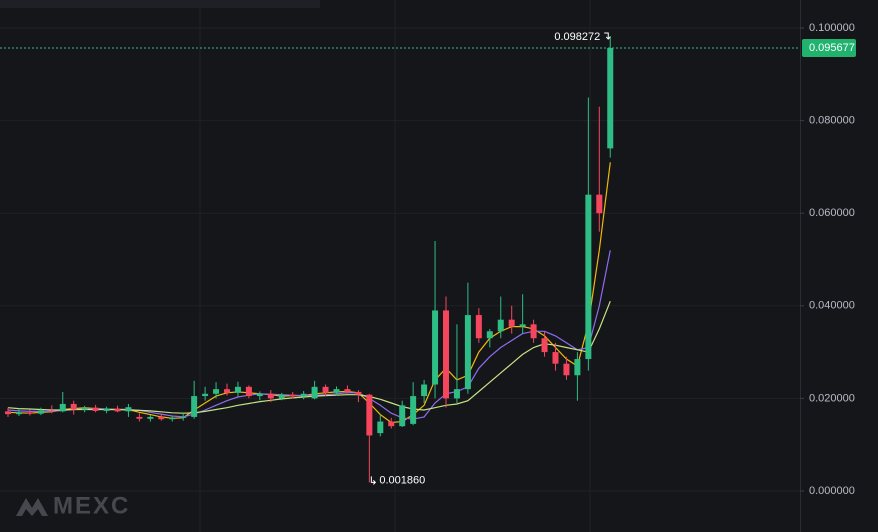 Image resolution: width=878 pixels, height=532 pixels. I want to click on low-arrow, so click(373, 480).